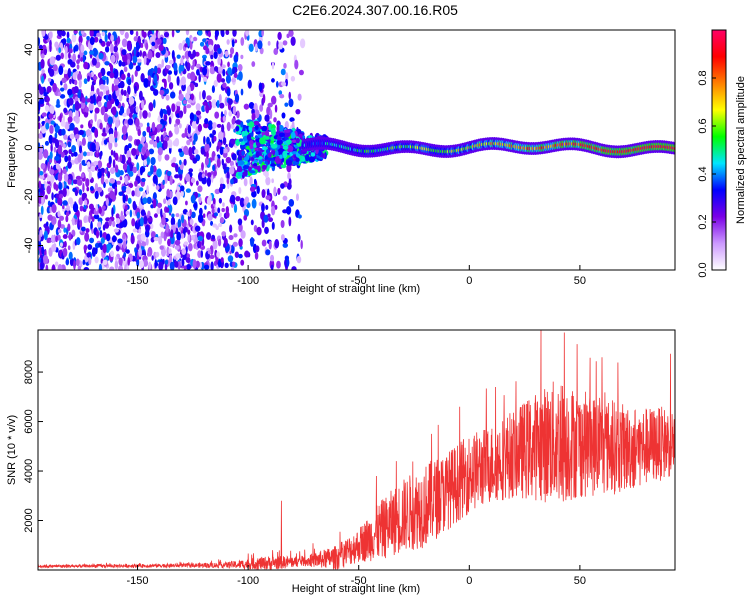 This screenshot has width=750, height=600. Describe the element at coordinates (703, 173) in the screenshot. I see `colorbar-tick-label: 0.4` at that location.